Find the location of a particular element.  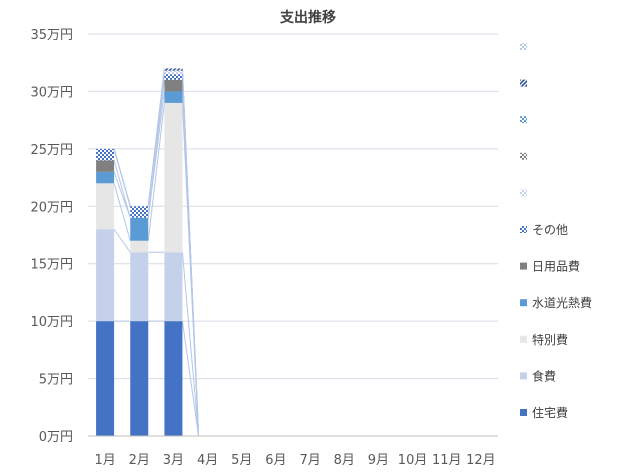

legend-label: 食費 is located at coordinates (544, 375).